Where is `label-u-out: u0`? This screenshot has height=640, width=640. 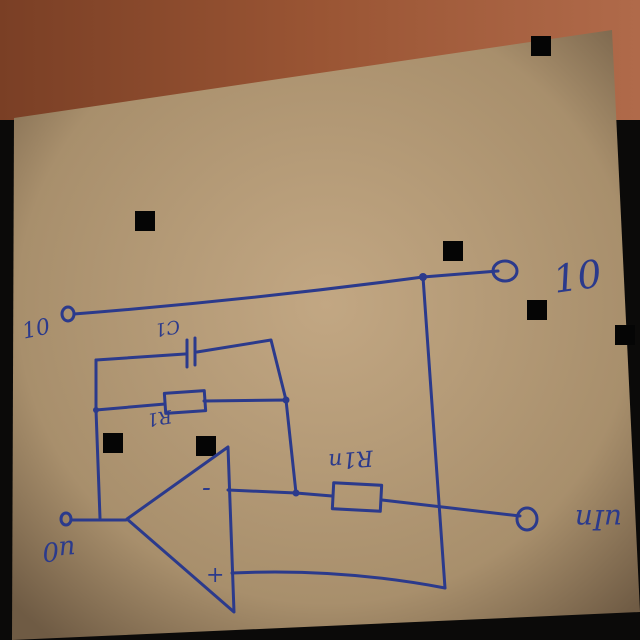 label-u-out: u0 is located at coordinates (59, 550).